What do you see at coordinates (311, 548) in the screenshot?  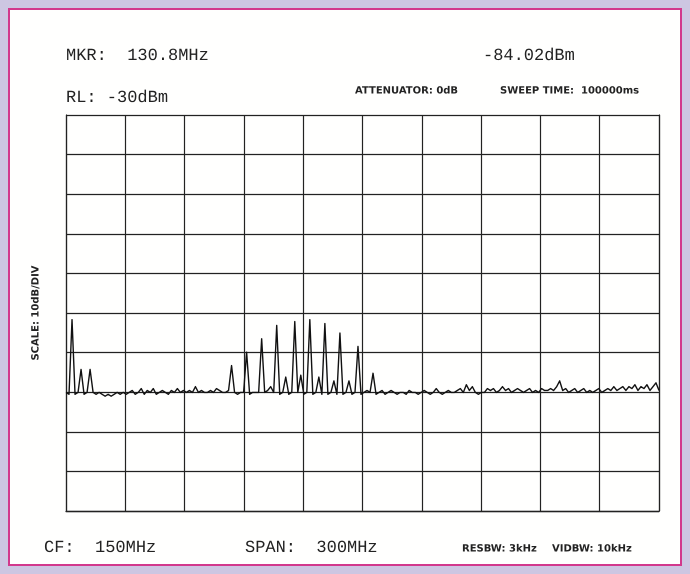 I see `text: SPAN: 300MHz` at bounding box center [311, 548].